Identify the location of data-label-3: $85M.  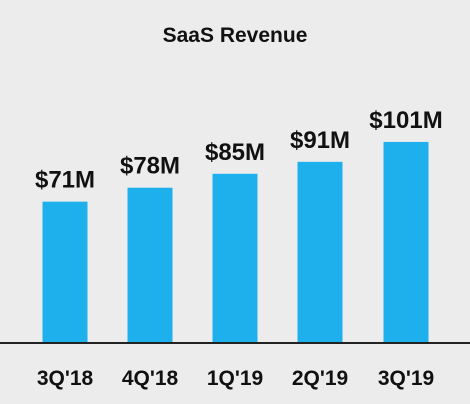
(235, 152).